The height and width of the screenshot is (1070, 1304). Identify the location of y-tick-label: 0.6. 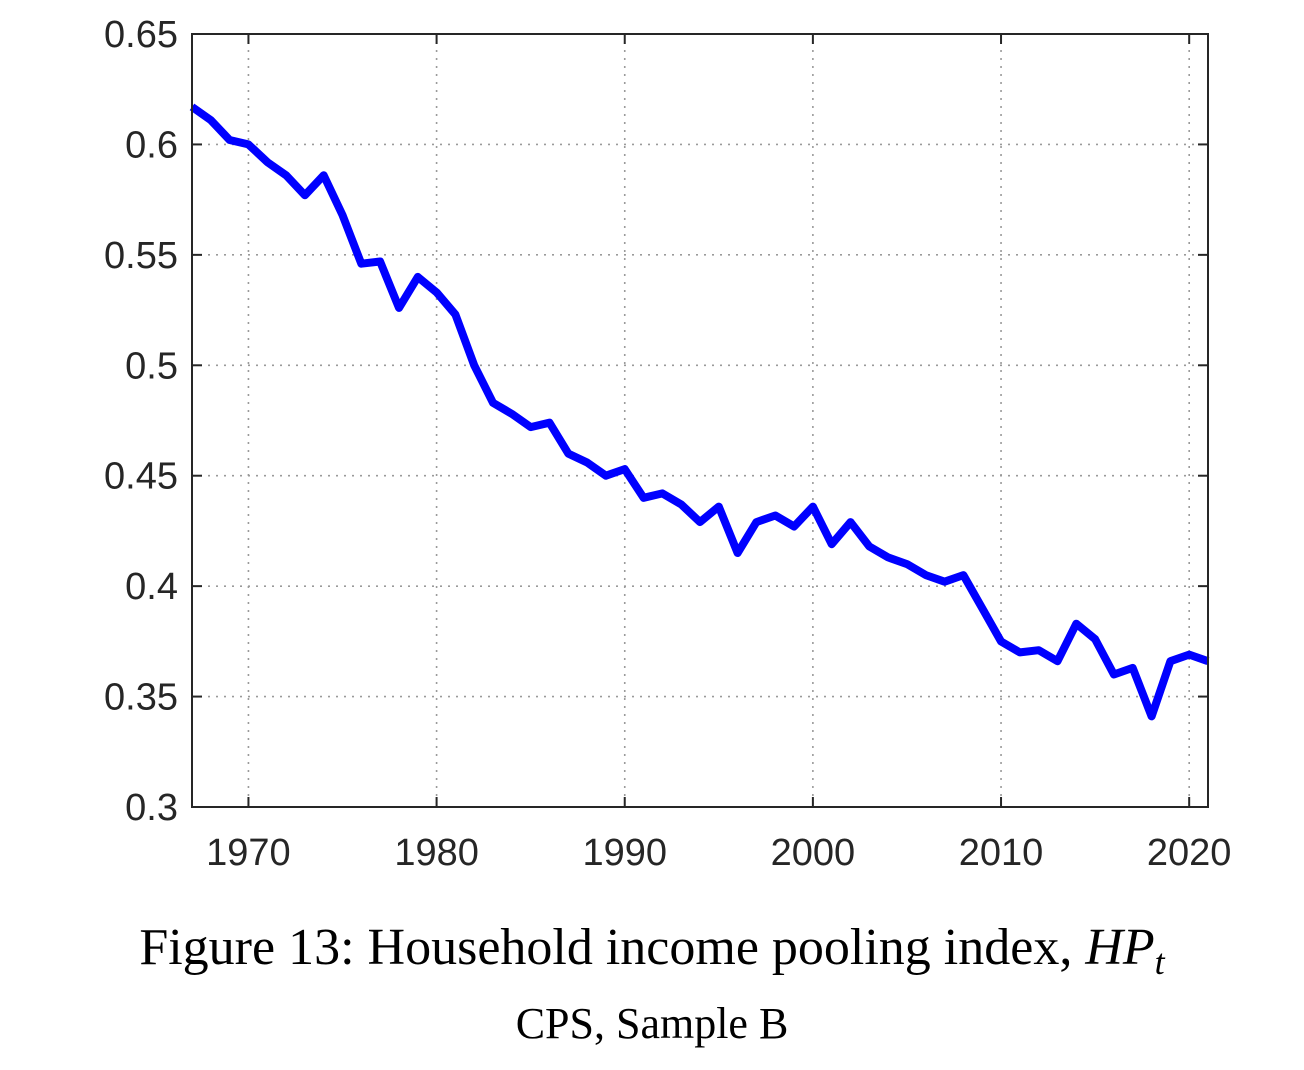
(151, 145).